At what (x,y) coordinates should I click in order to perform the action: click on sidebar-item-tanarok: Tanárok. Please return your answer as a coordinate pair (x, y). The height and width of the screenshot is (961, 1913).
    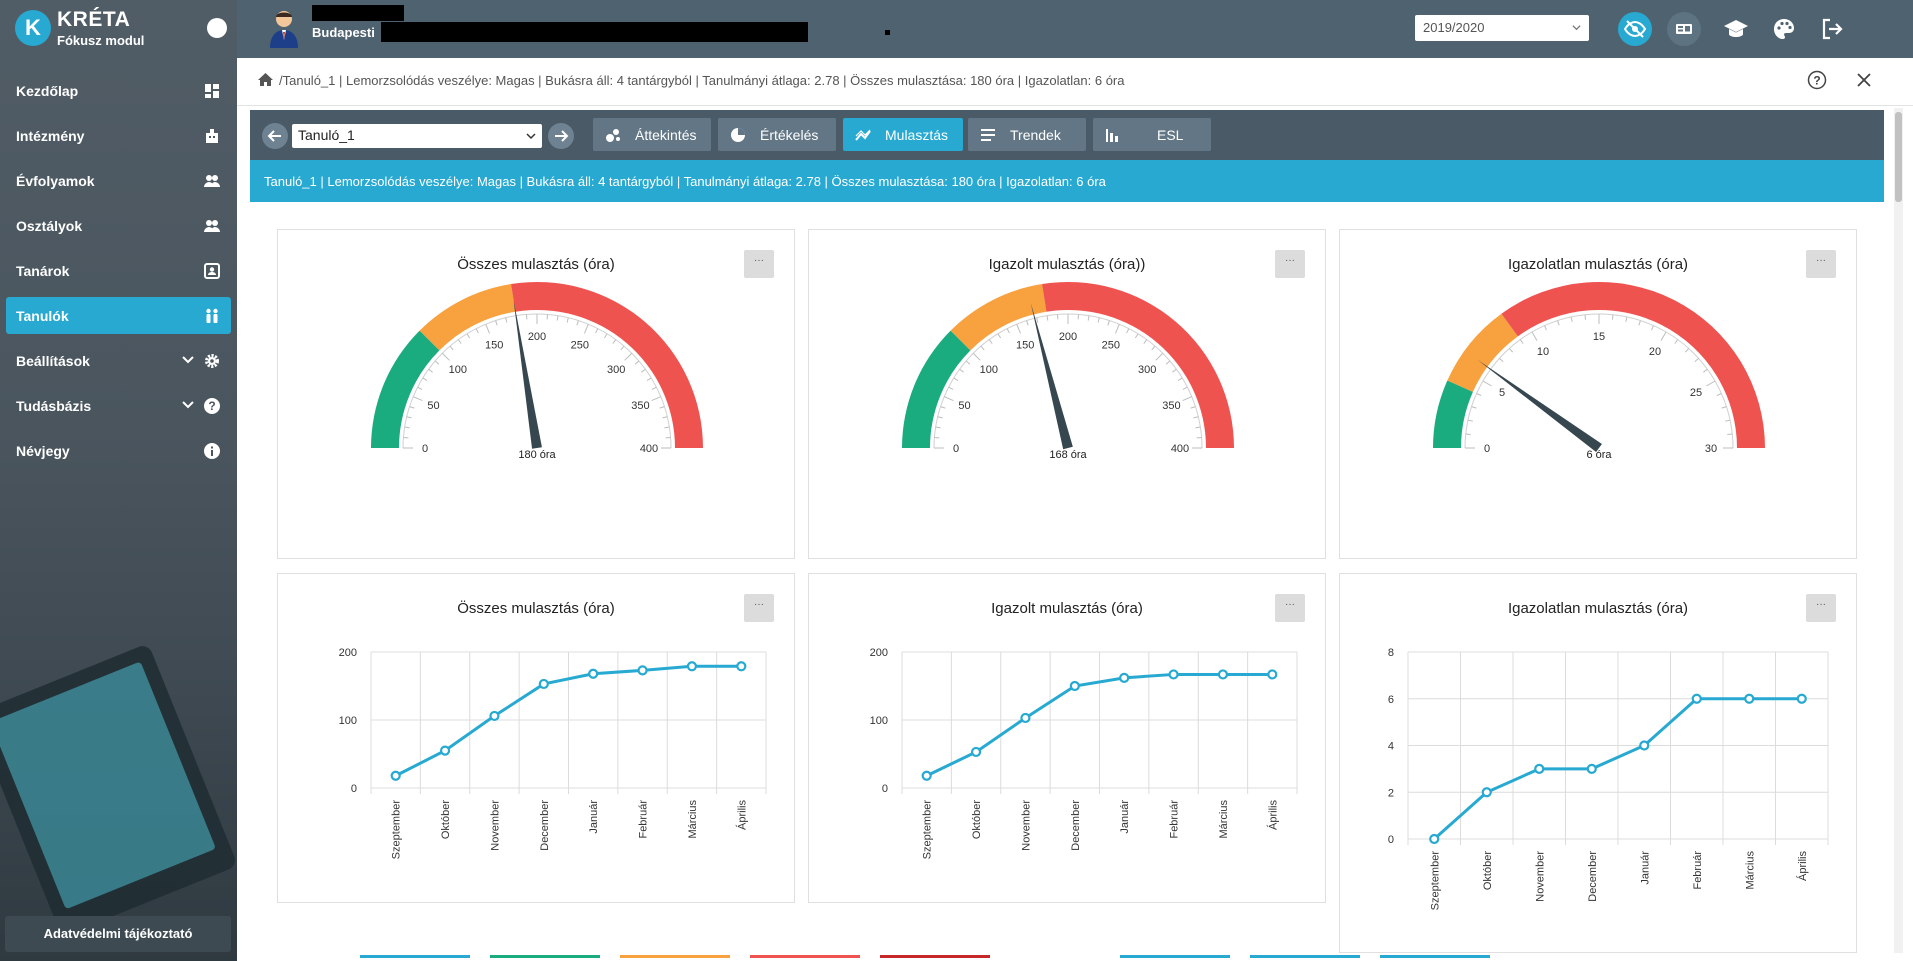
    Looking at the image, I should click on (118, 270).